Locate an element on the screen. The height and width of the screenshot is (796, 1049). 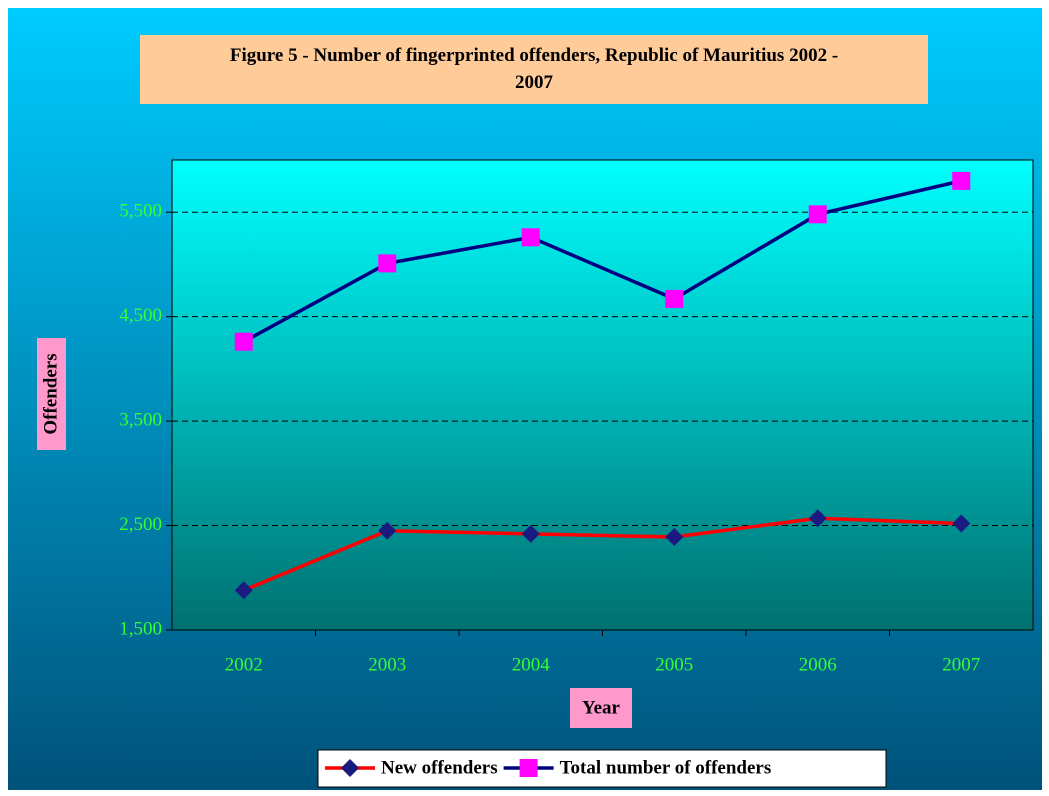
x-tick-label: 2005 is located at coordinates (674, 664).